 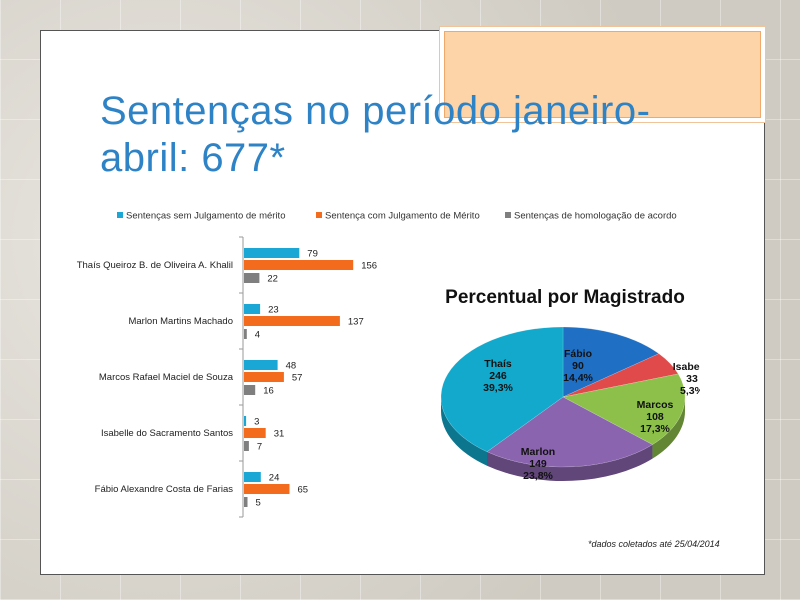 What do you see at coordinates (655, 405) in the screenshot?
I see `pie-slice-label: Marcos` at bounding box center [655, 405].